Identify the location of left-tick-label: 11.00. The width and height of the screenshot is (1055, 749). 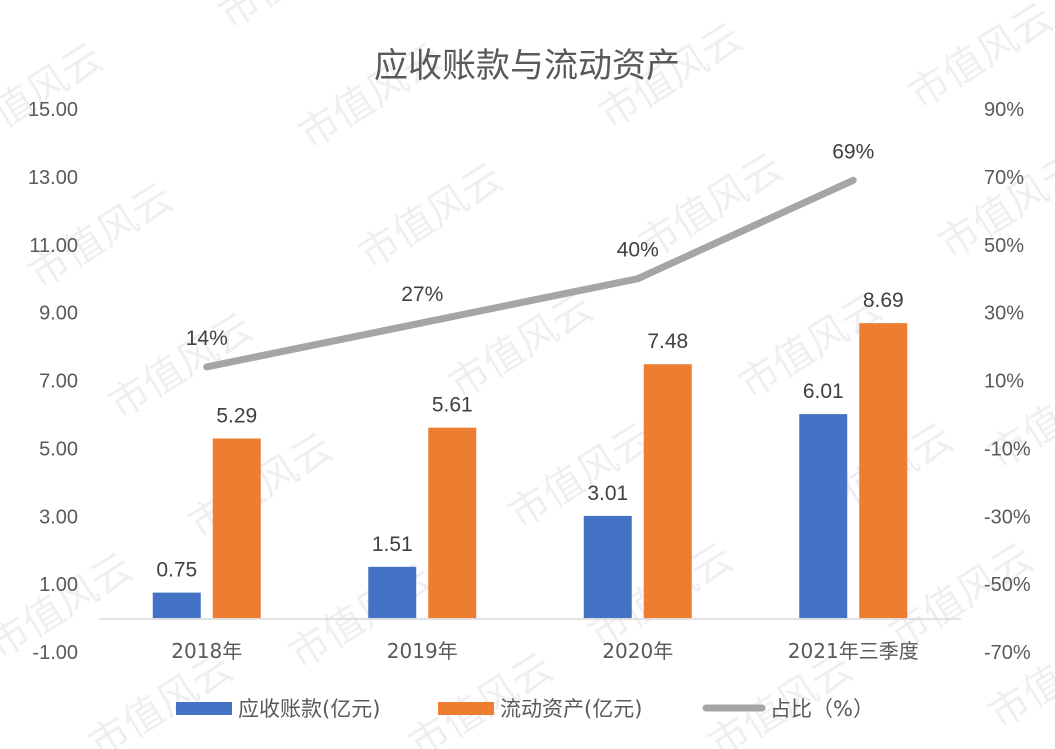
(53, 246).